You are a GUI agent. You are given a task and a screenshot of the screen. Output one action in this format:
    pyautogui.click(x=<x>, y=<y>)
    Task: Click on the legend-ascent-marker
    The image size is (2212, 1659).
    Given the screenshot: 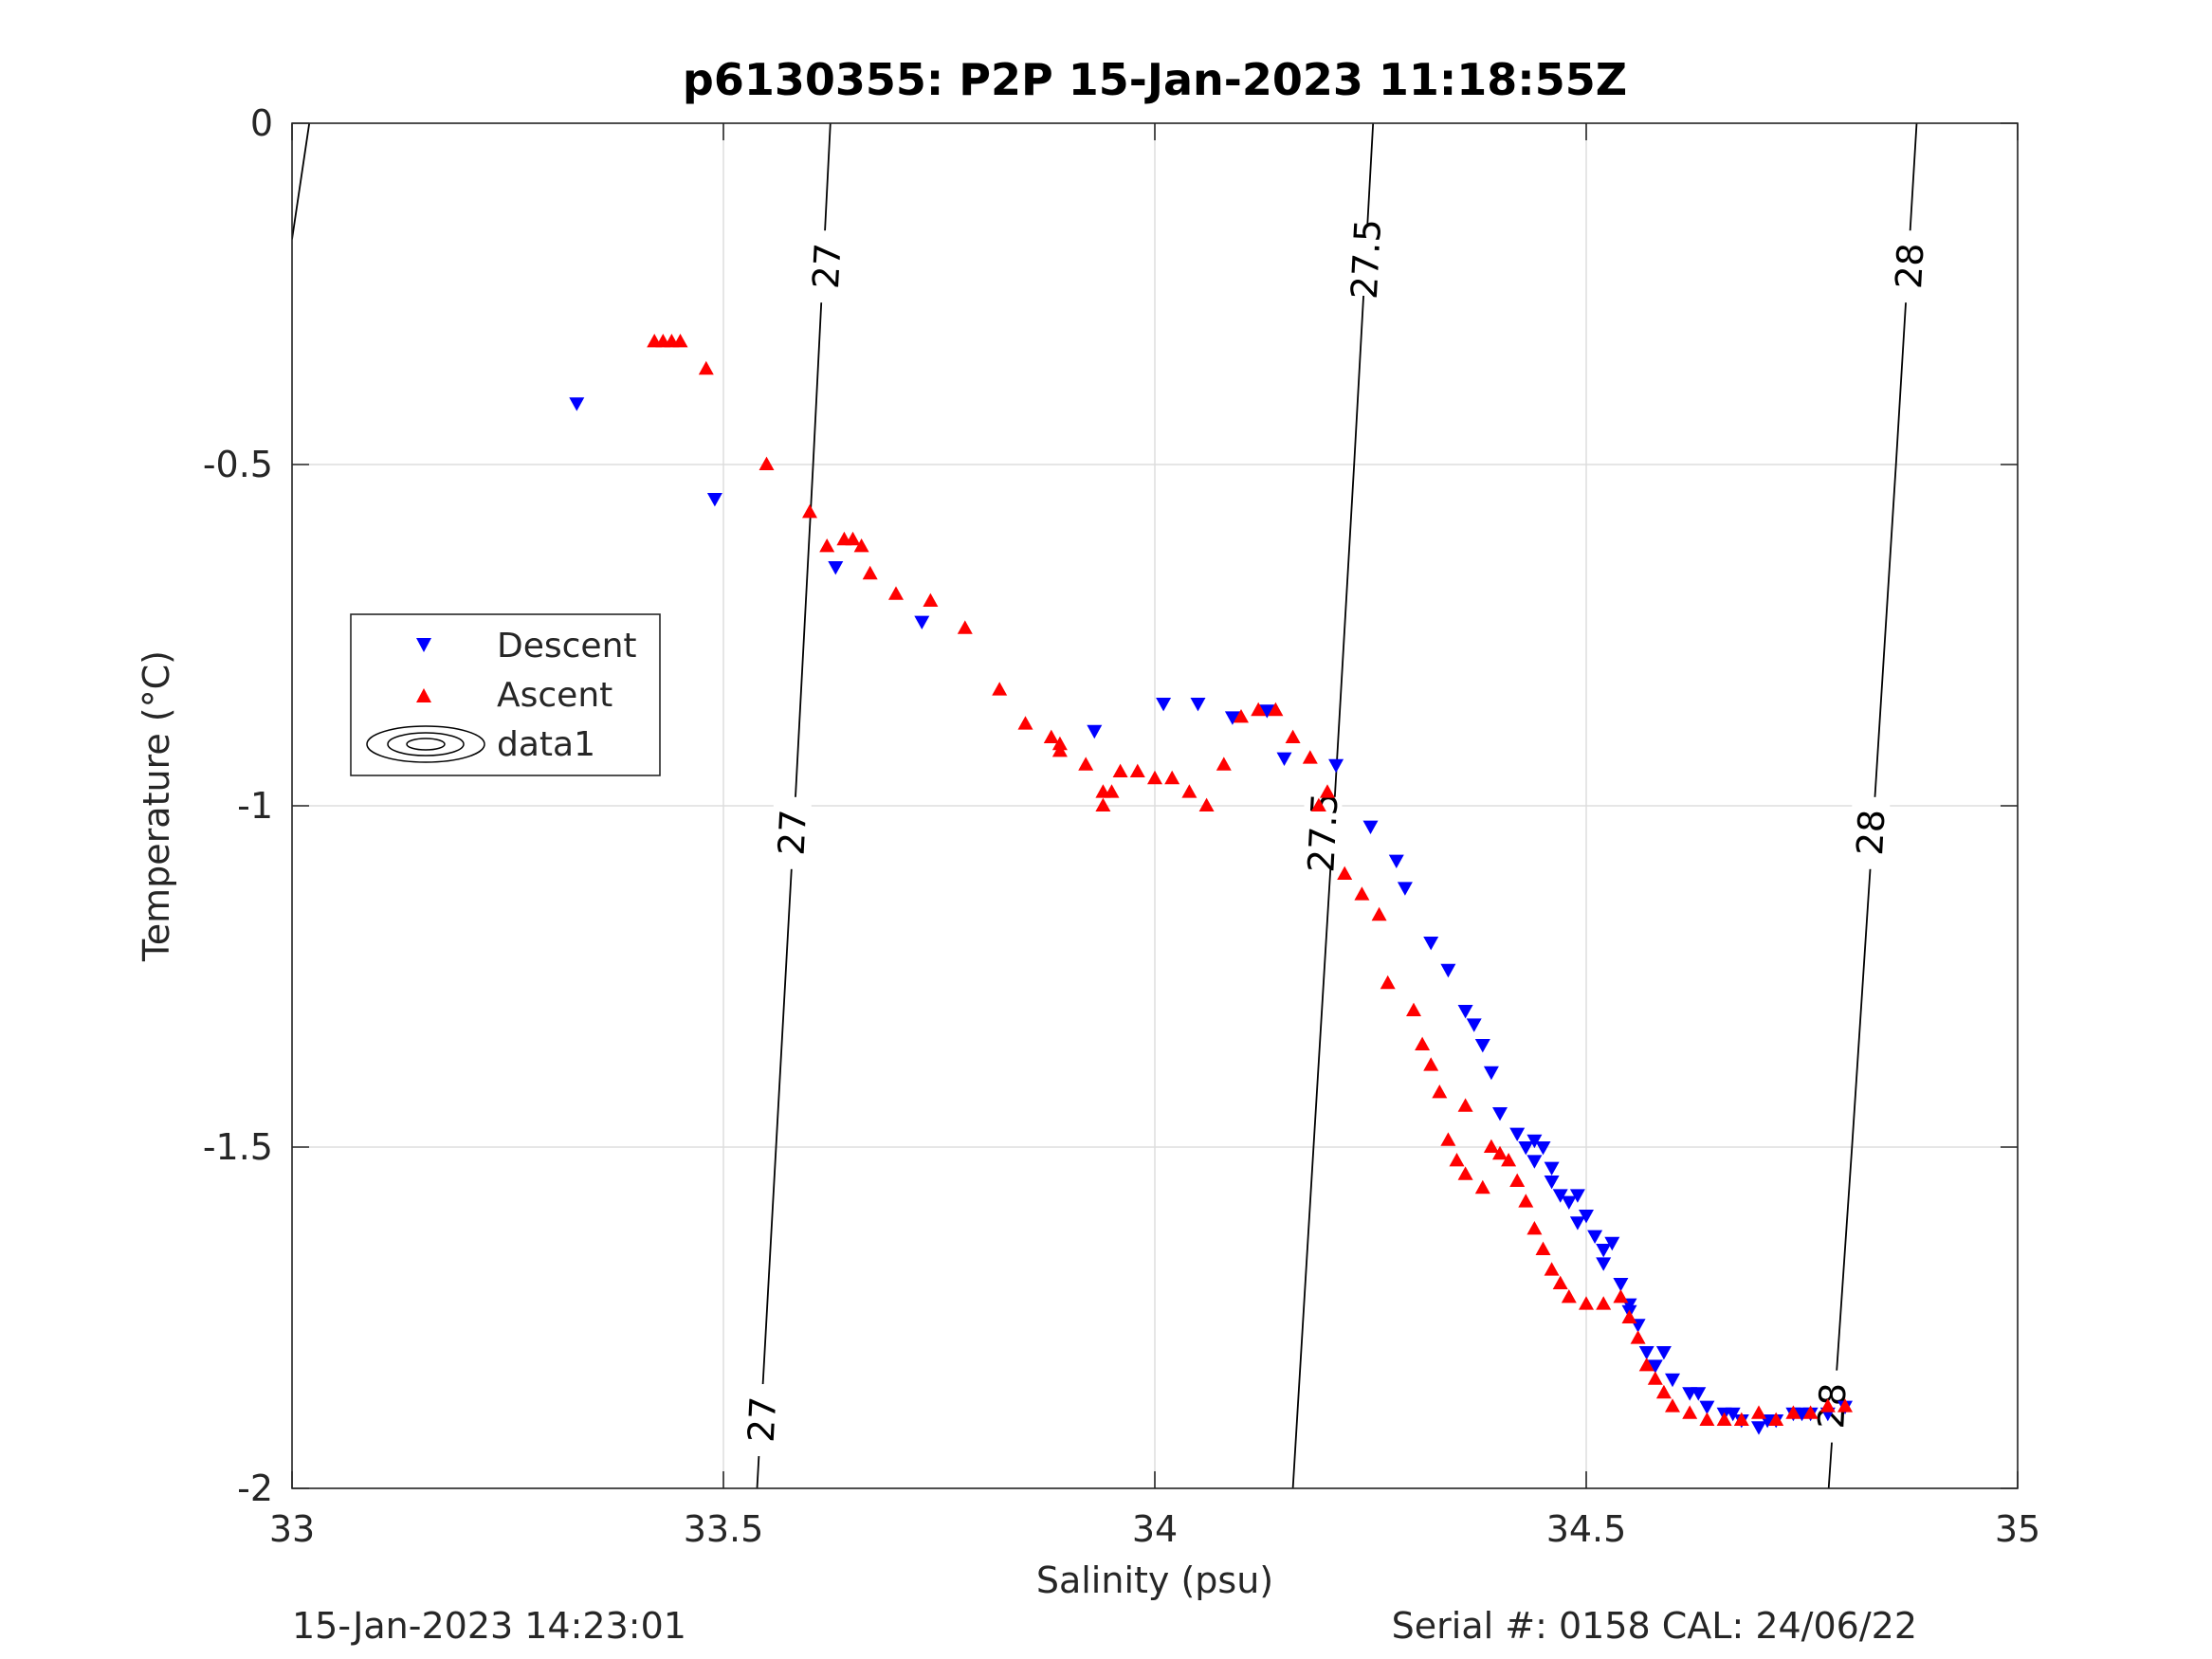 What is the action you would take?
    pyautogui.click(x=423, y=695)
    